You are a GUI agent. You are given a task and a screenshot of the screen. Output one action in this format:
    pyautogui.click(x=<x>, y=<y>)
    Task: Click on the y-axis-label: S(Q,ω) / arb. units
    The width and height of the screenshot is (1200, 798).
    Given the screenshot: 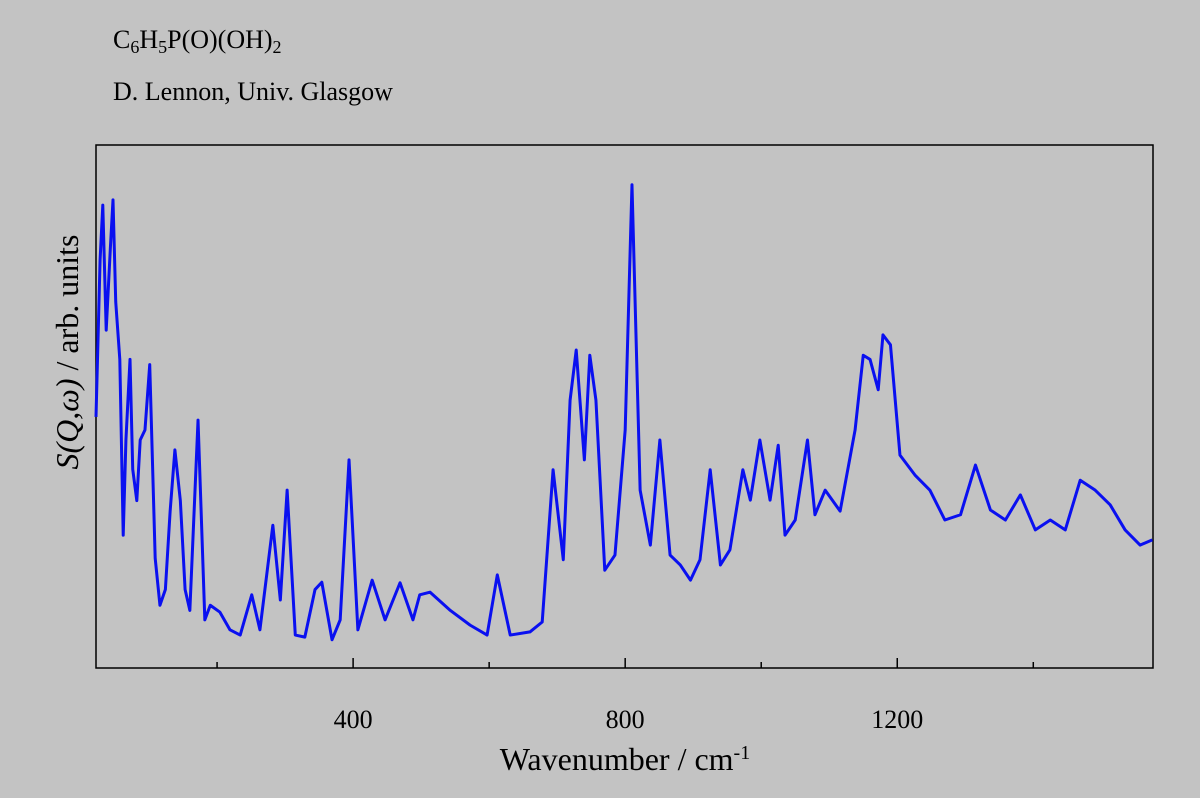 What is the action you would take?
    pyautogui.click(x=67, y=352)
    